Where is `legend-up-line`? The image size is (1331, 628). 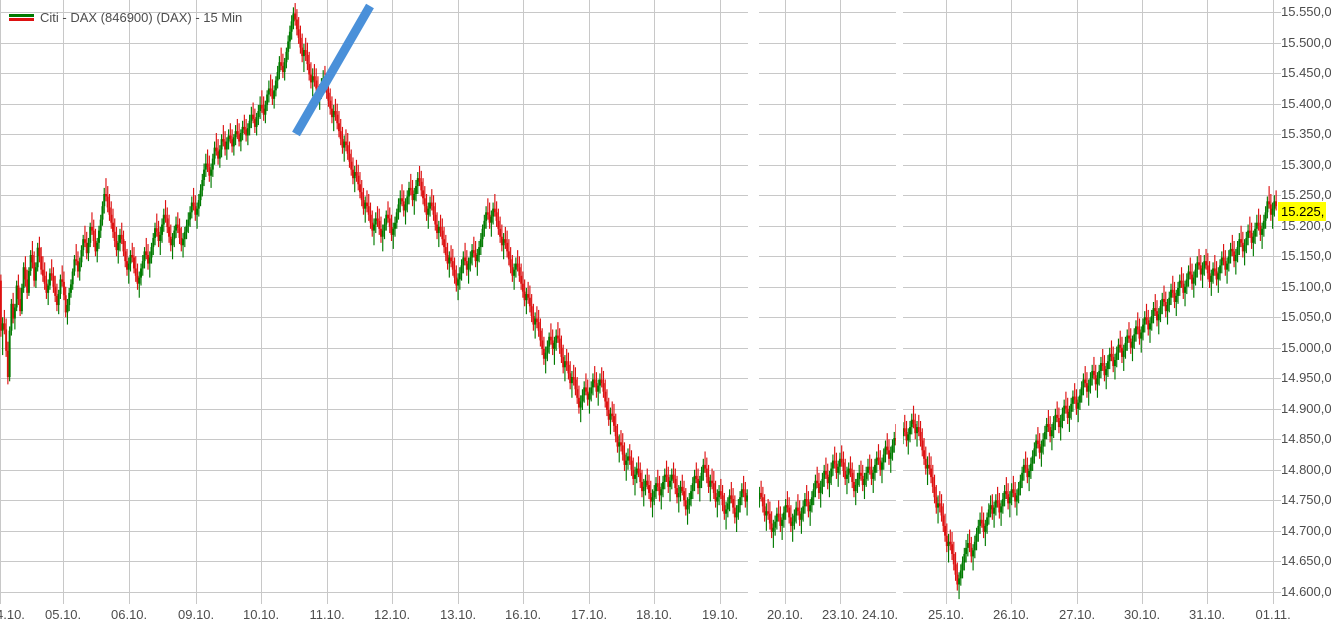
legend-up-line is located at coordinates (21, 15).